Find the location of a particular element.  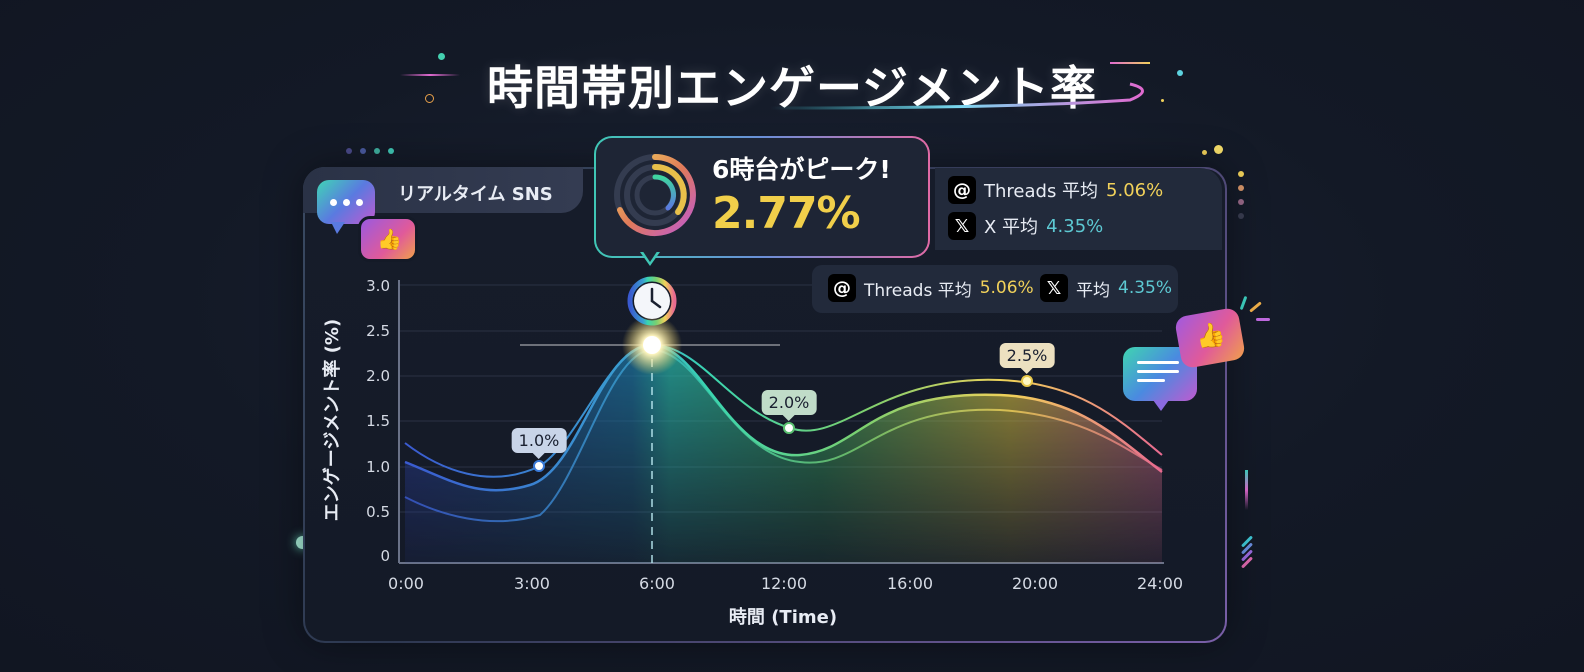

tooltip-12pm: 2.0% is located at coordinates (789, 405).